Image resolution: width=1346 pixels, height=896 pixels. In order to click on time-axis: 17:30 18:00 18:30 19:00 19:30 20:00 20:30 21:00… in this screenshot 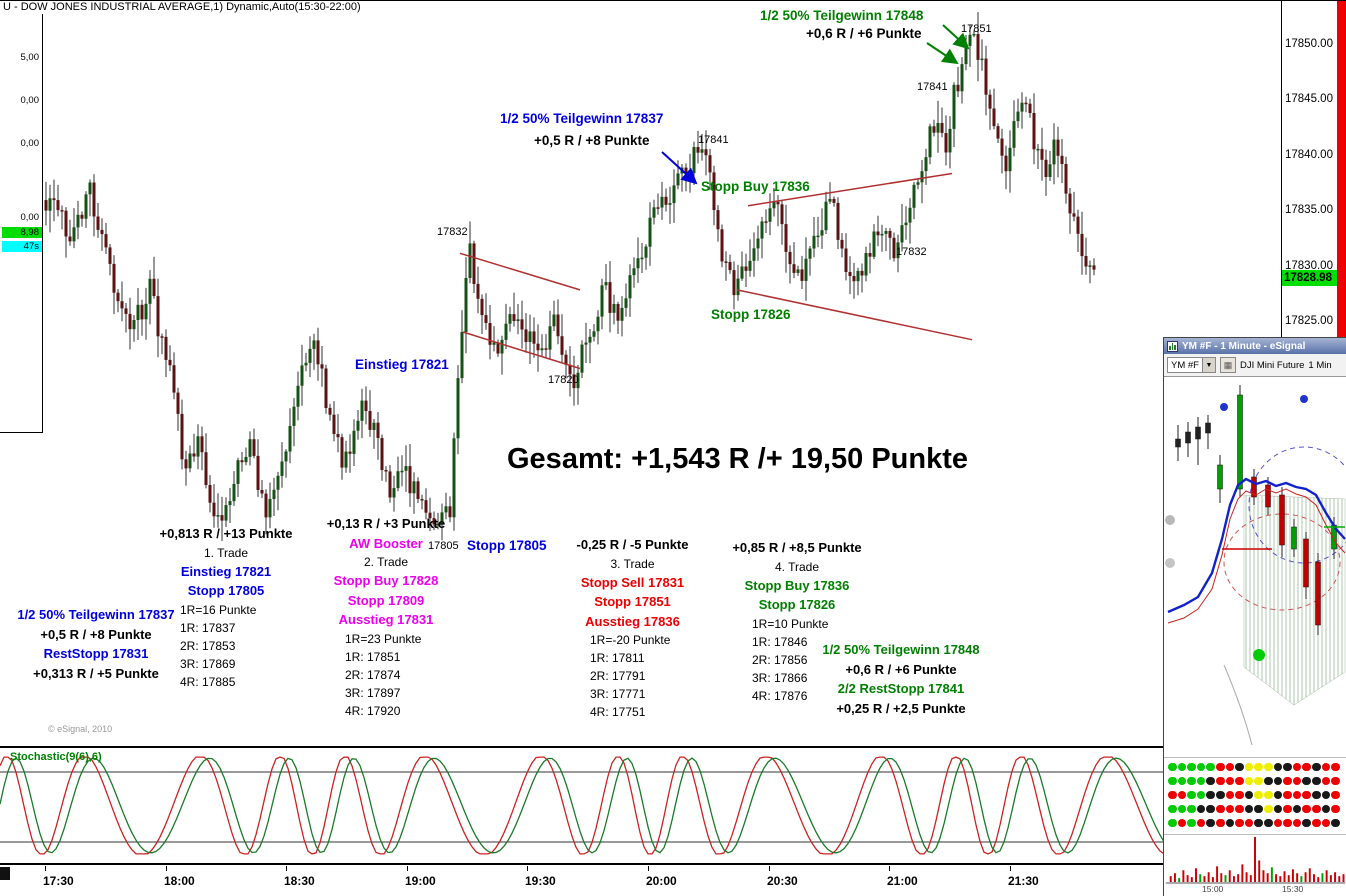, I will do `click(640, 880)`.